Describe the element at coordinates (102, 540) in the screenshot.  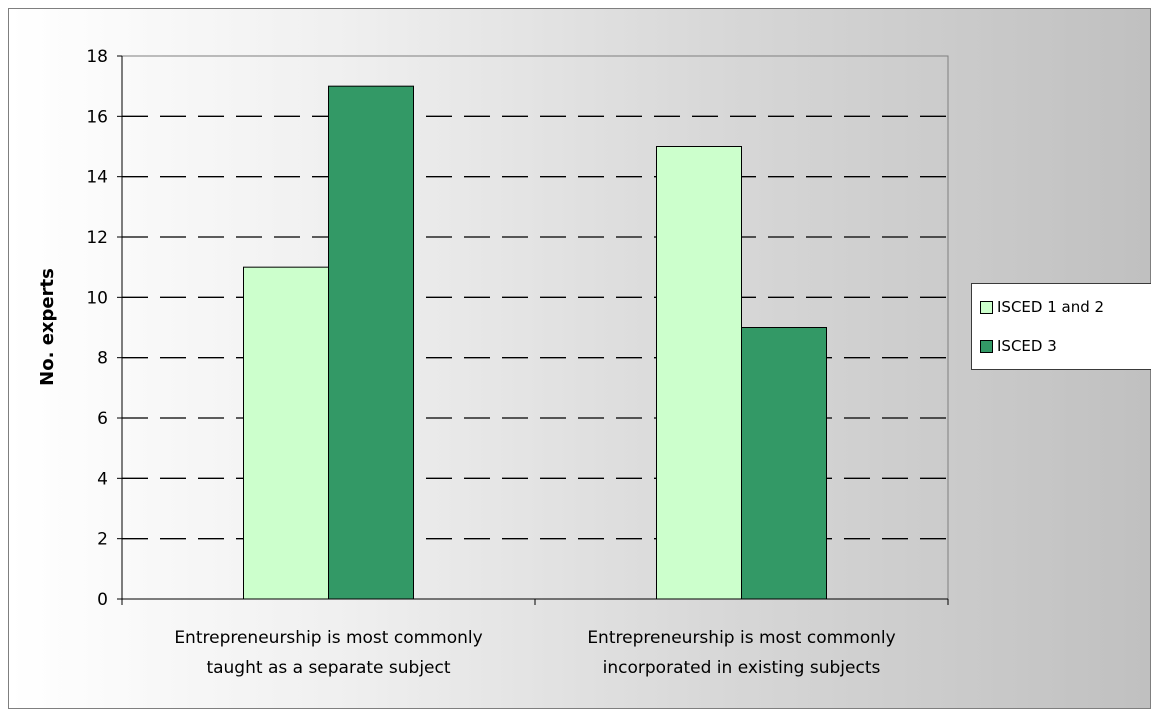
I see `y-tick-label: 2` at that location.